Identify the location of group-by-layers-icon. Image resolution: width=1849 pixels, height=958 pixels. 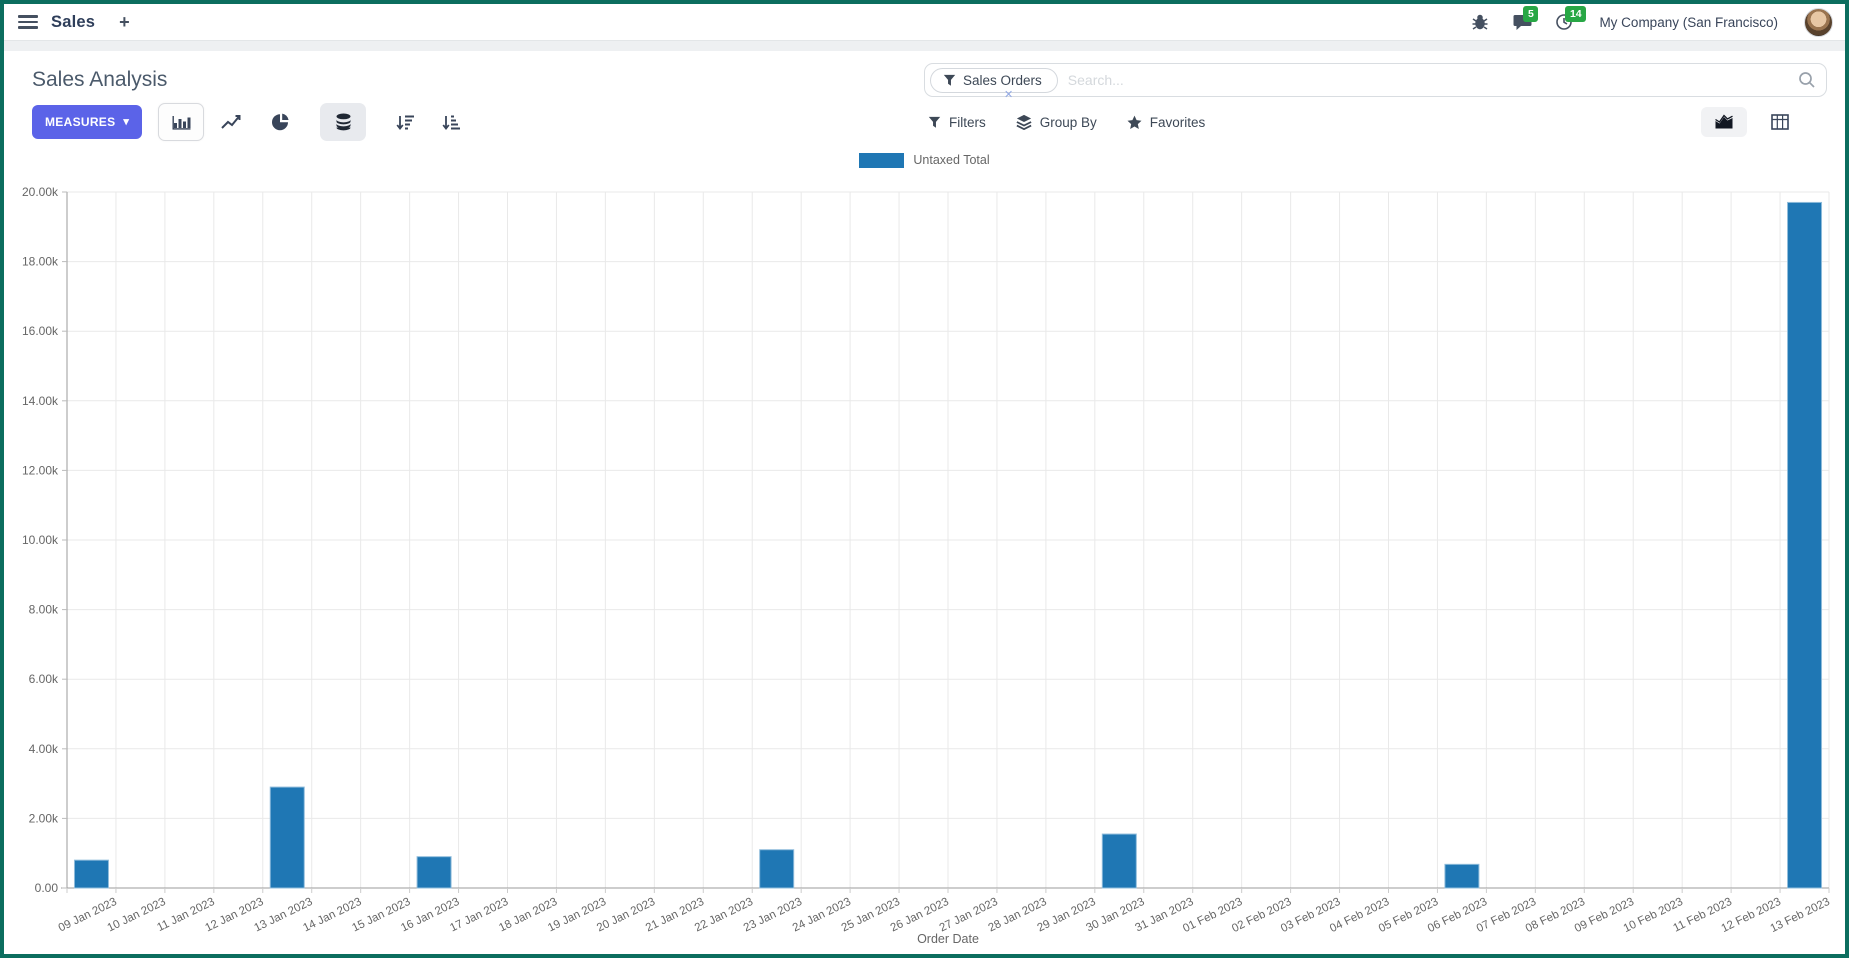
(1024, 122).